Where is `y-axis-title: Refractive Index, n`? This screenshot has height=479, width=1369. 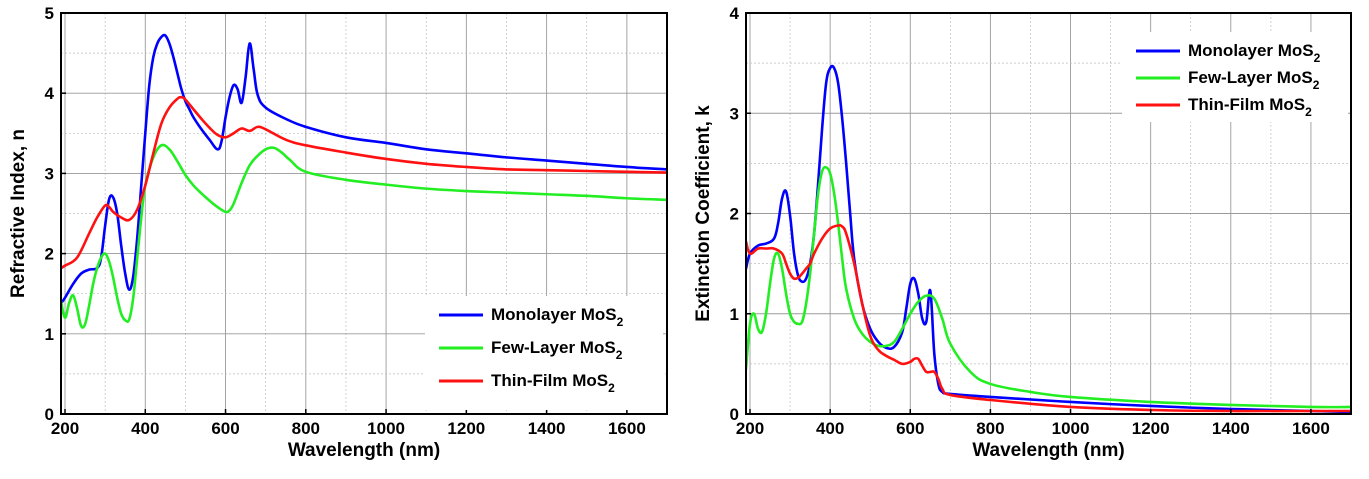
y-axis-title: Refractive Index, n is located at coordinates (18, 213).